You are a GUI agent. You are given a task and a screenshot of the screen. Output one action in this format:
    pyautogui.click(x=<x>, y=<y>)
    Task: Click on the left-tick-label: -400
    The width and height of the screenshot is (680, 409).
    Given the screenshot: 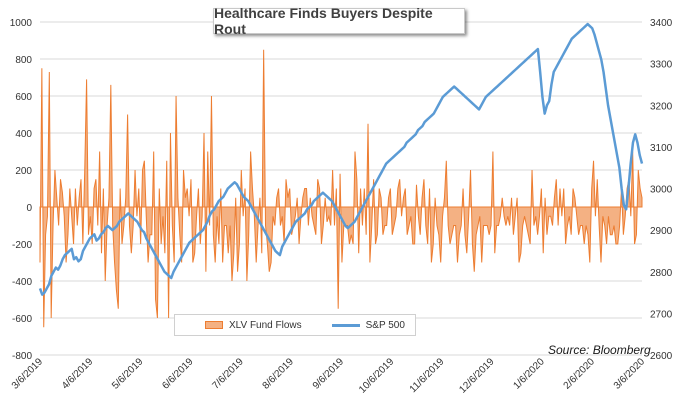 What is the action you would take?
    pyautogui.click(x=22, y=282)
    